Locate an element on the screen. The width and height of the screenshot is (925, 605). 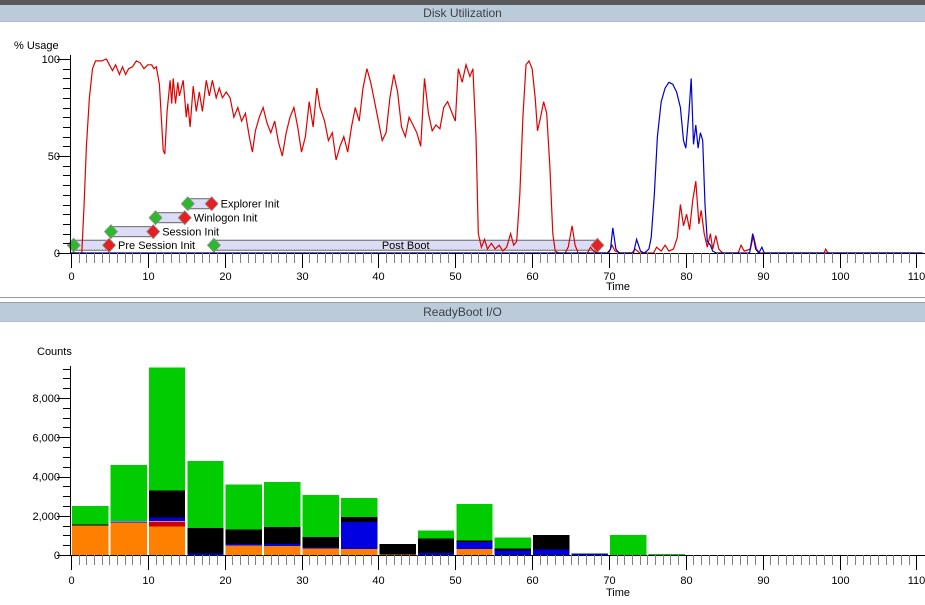
y-tick-label: 8,000 is located at coordinates (46, 399).